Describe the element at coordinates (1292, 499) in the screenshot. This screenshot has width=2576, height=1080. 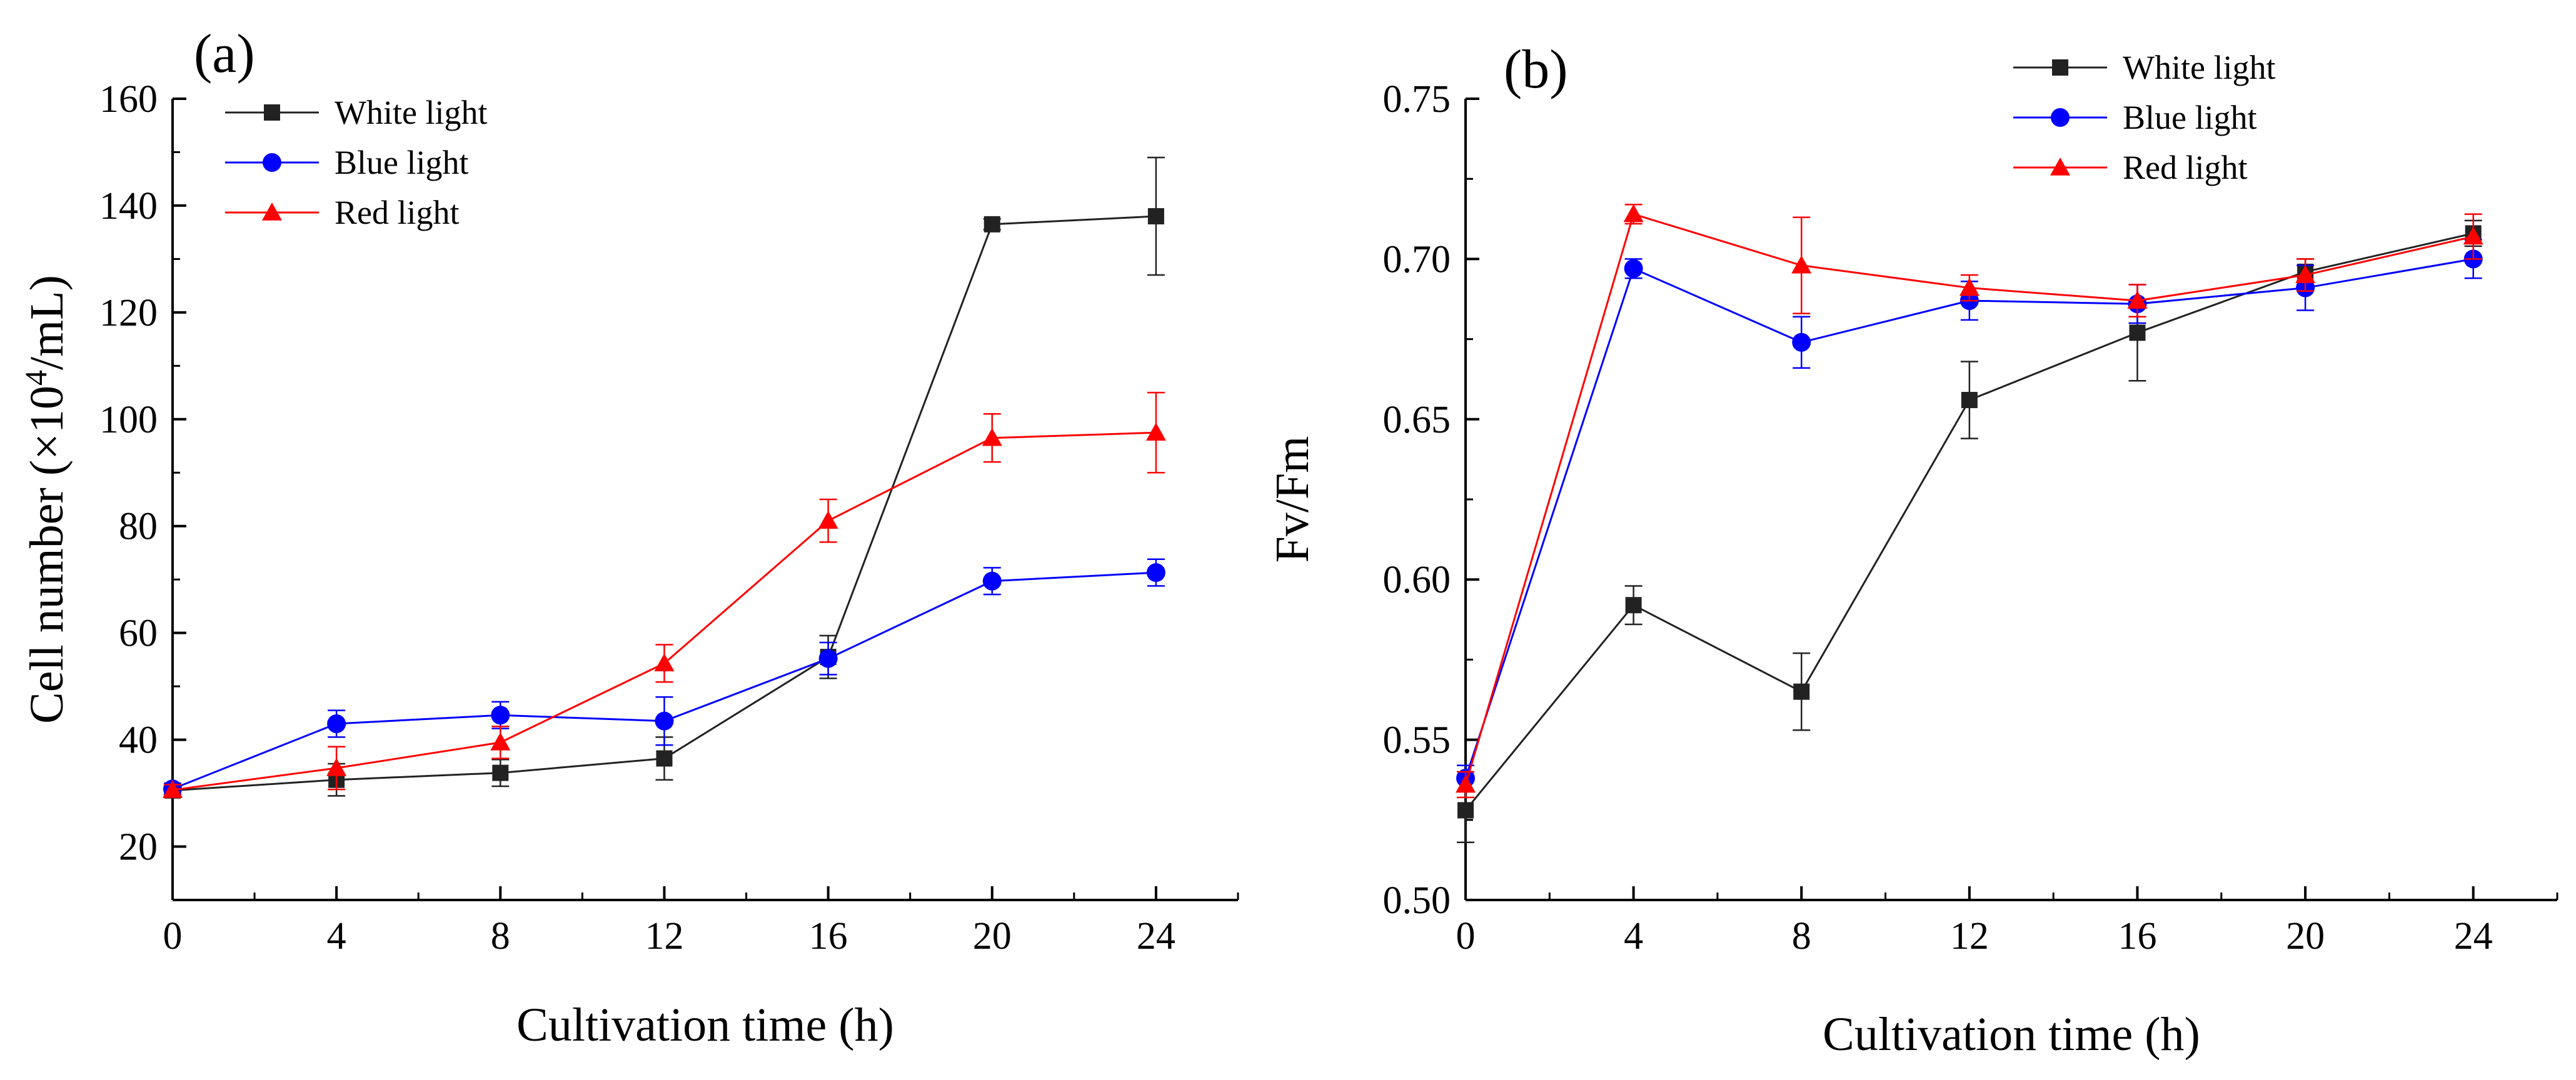
I see `y-axis-title: Fv/Fm` at that location.